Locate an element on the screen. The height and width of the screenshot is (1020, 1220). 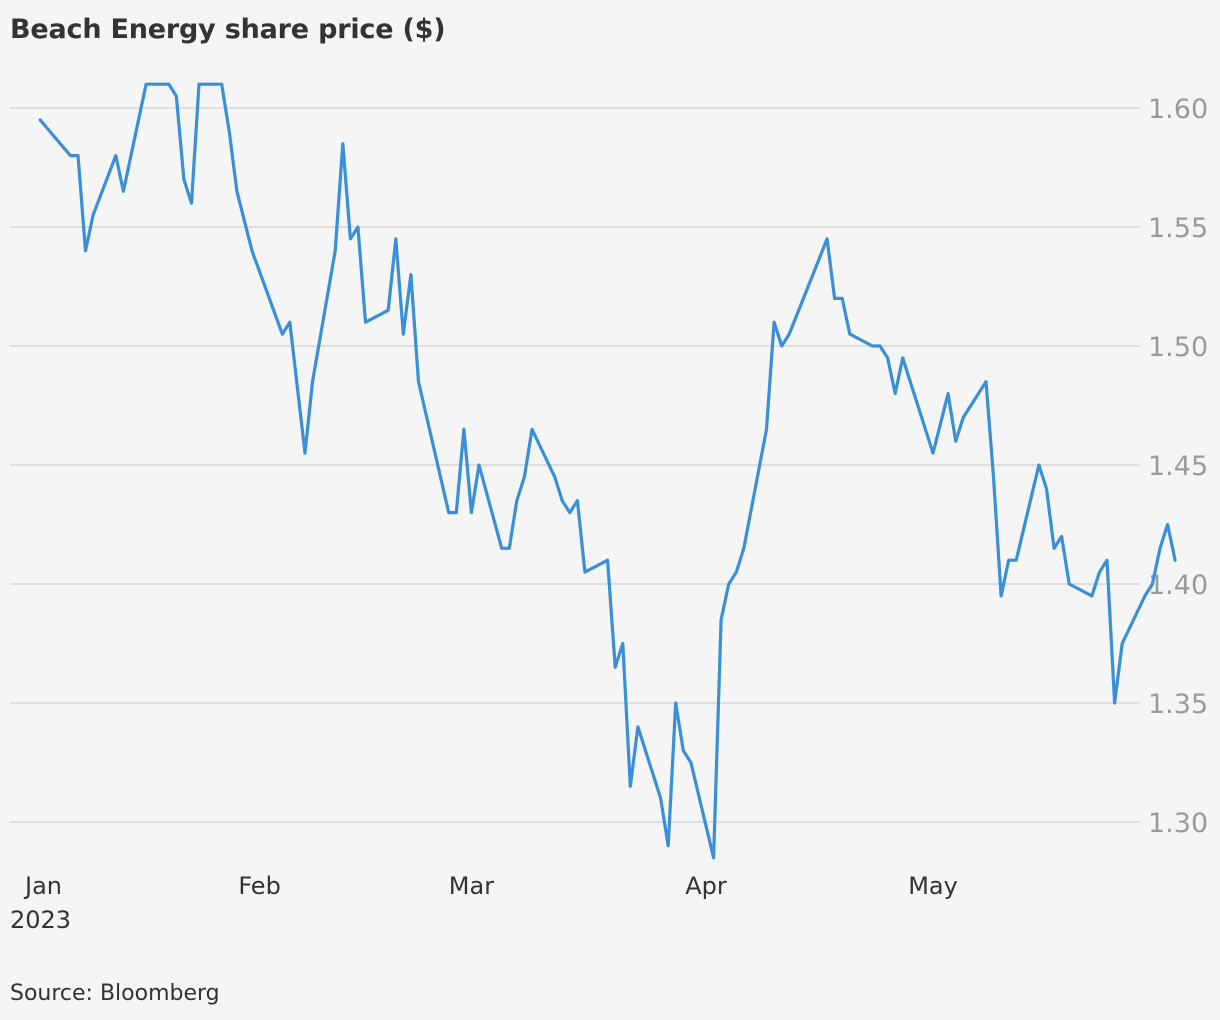
chart-title: Beach Energy share price ($) is located at coordinates (228, 29).